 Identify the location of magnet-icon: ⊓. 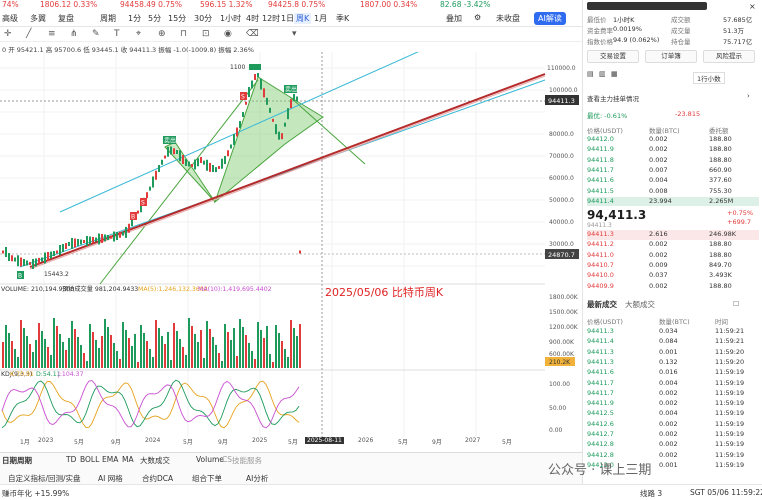
(184, 34).